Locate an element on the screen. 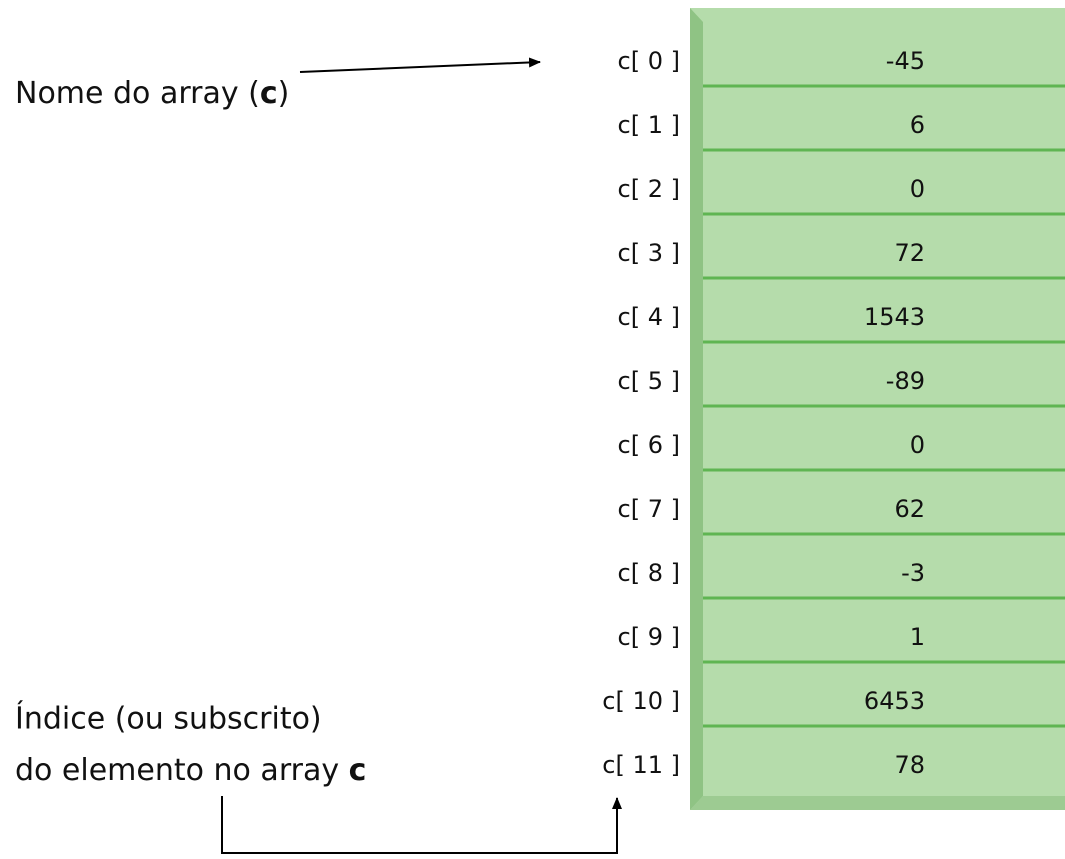 The height and width of the screenshot is (859, 1065). element-value: 62 is located at coordinates (909, 509).